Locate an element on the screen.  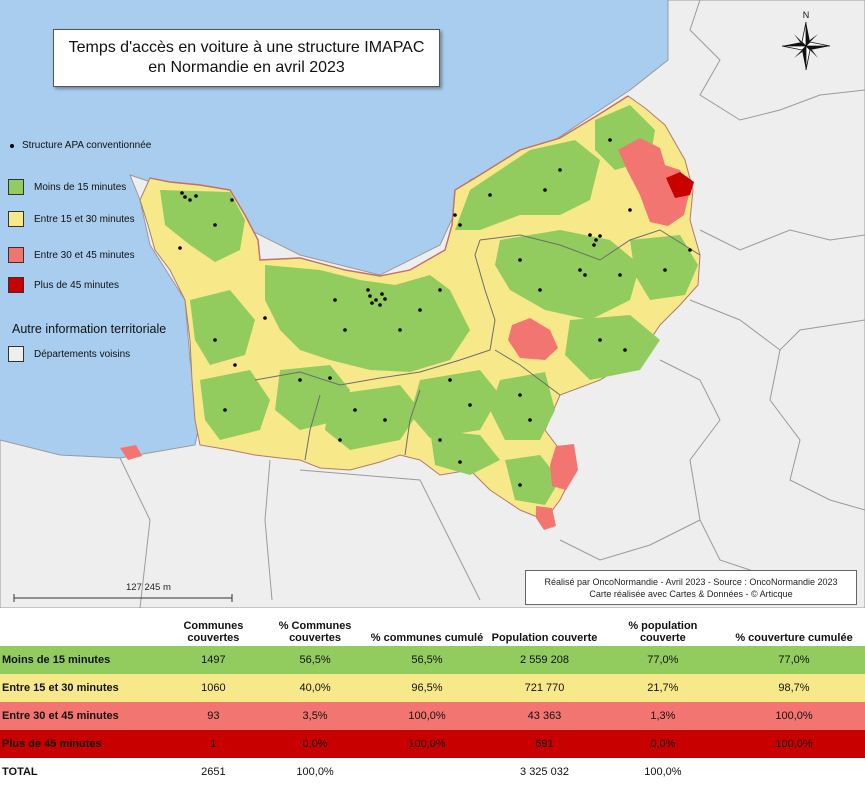
facility-dot-icon is located at coordinates (12, 145).